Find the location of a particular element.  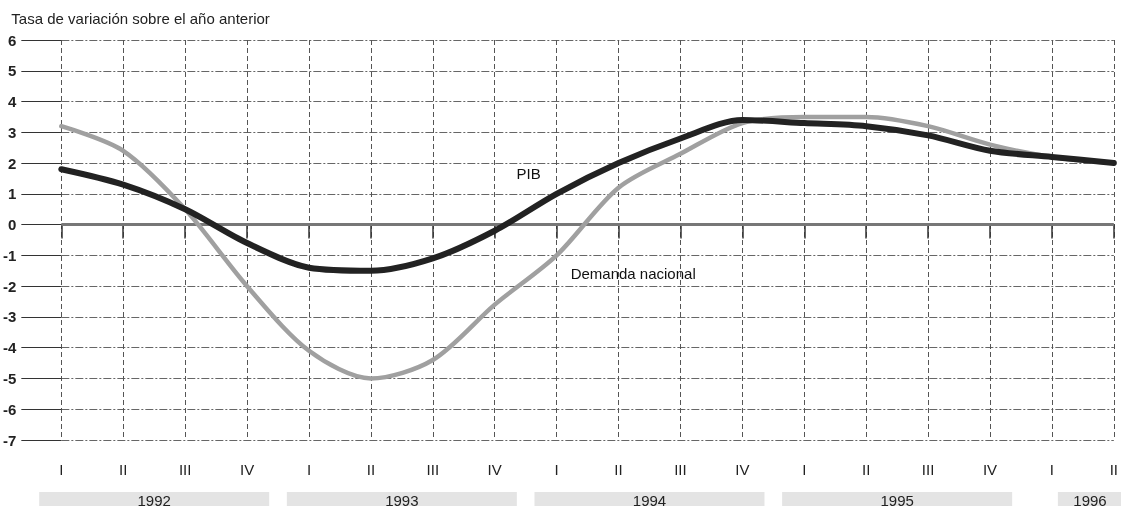

series-label: Demanda nacional is located at coordinates (633, 273).